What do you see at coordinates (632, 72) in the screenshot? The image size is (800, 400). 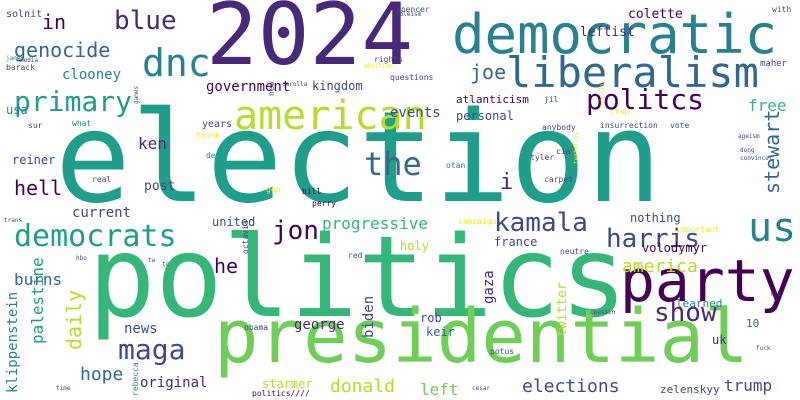 I see `word-liberalism: liberalism` at bounding box center [632, 72].